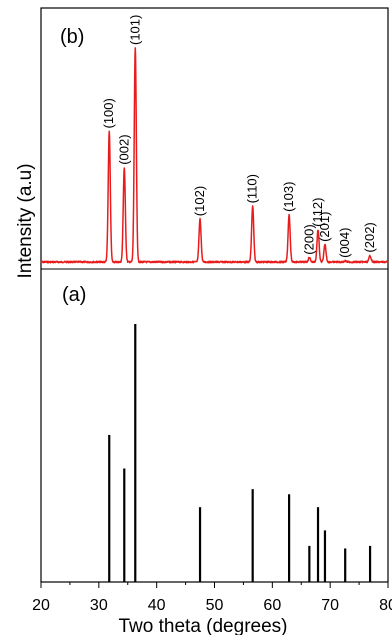 The width and height of the screenshot is (392, 640). I want to click on x-axis-label: Two theta (degrees), so click(203, 625).